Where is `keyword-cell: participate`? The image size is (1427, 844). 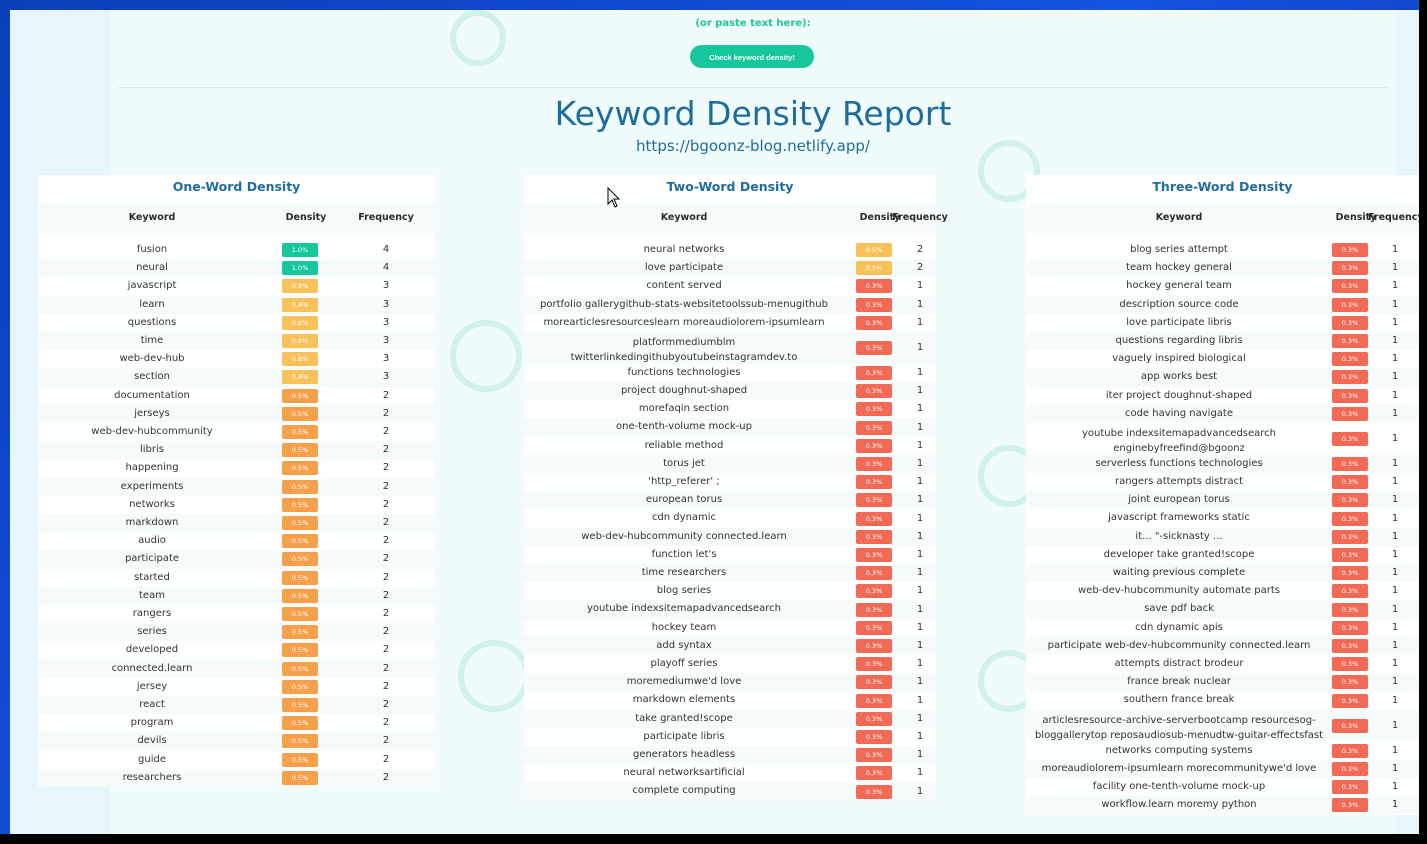
keyword-cell: participate is located at coordinates (152, 559).